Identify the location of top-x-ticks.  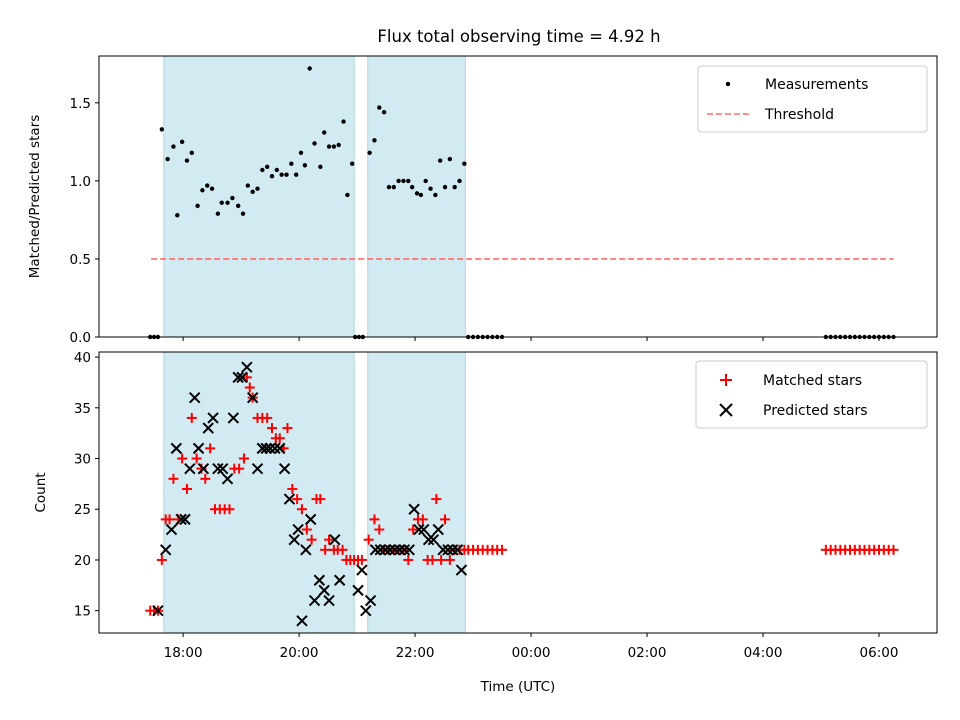
(531, 339).